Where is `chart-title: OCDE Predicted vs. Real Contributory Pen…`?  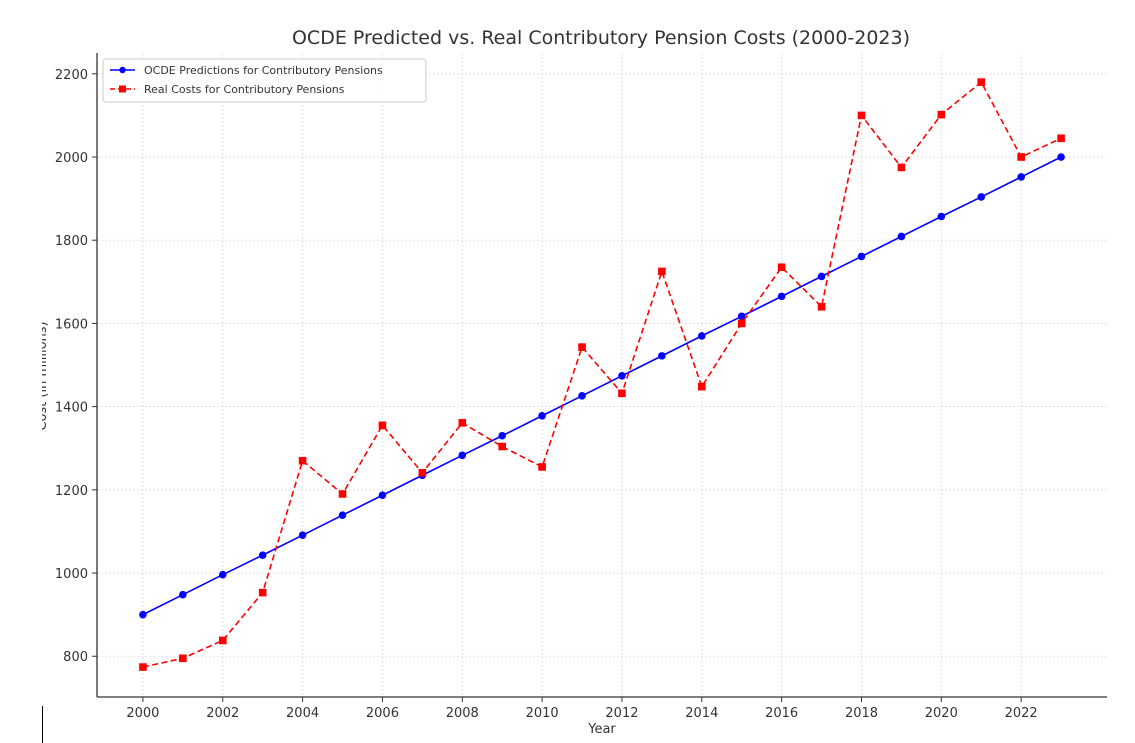
chart-title: OCDE Predicted vs. Real Contributory Pen… is located at coordinates (601, 38).